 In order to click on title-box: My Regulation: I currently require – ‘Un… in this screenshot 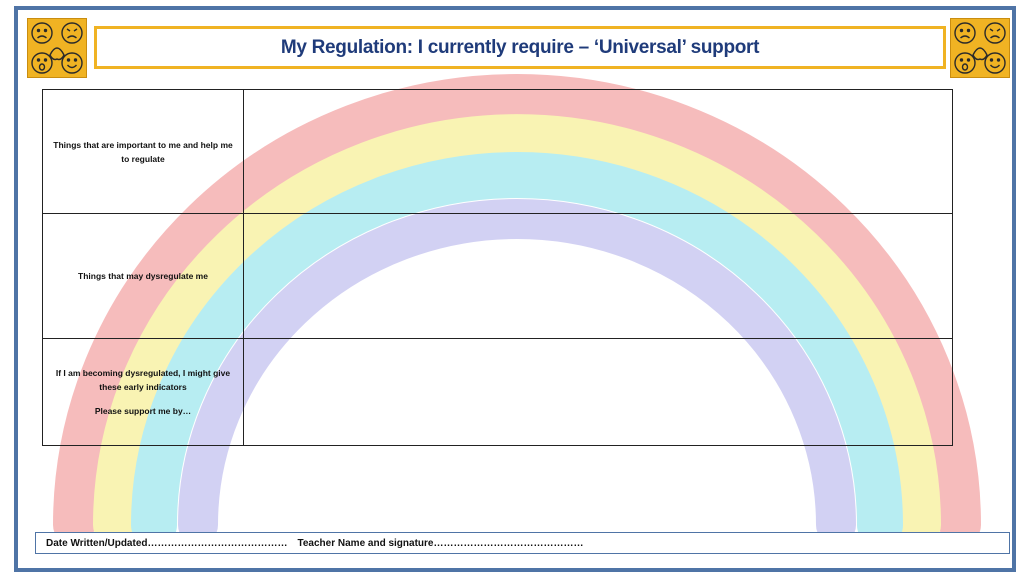, I will do `click(520, 47)`.